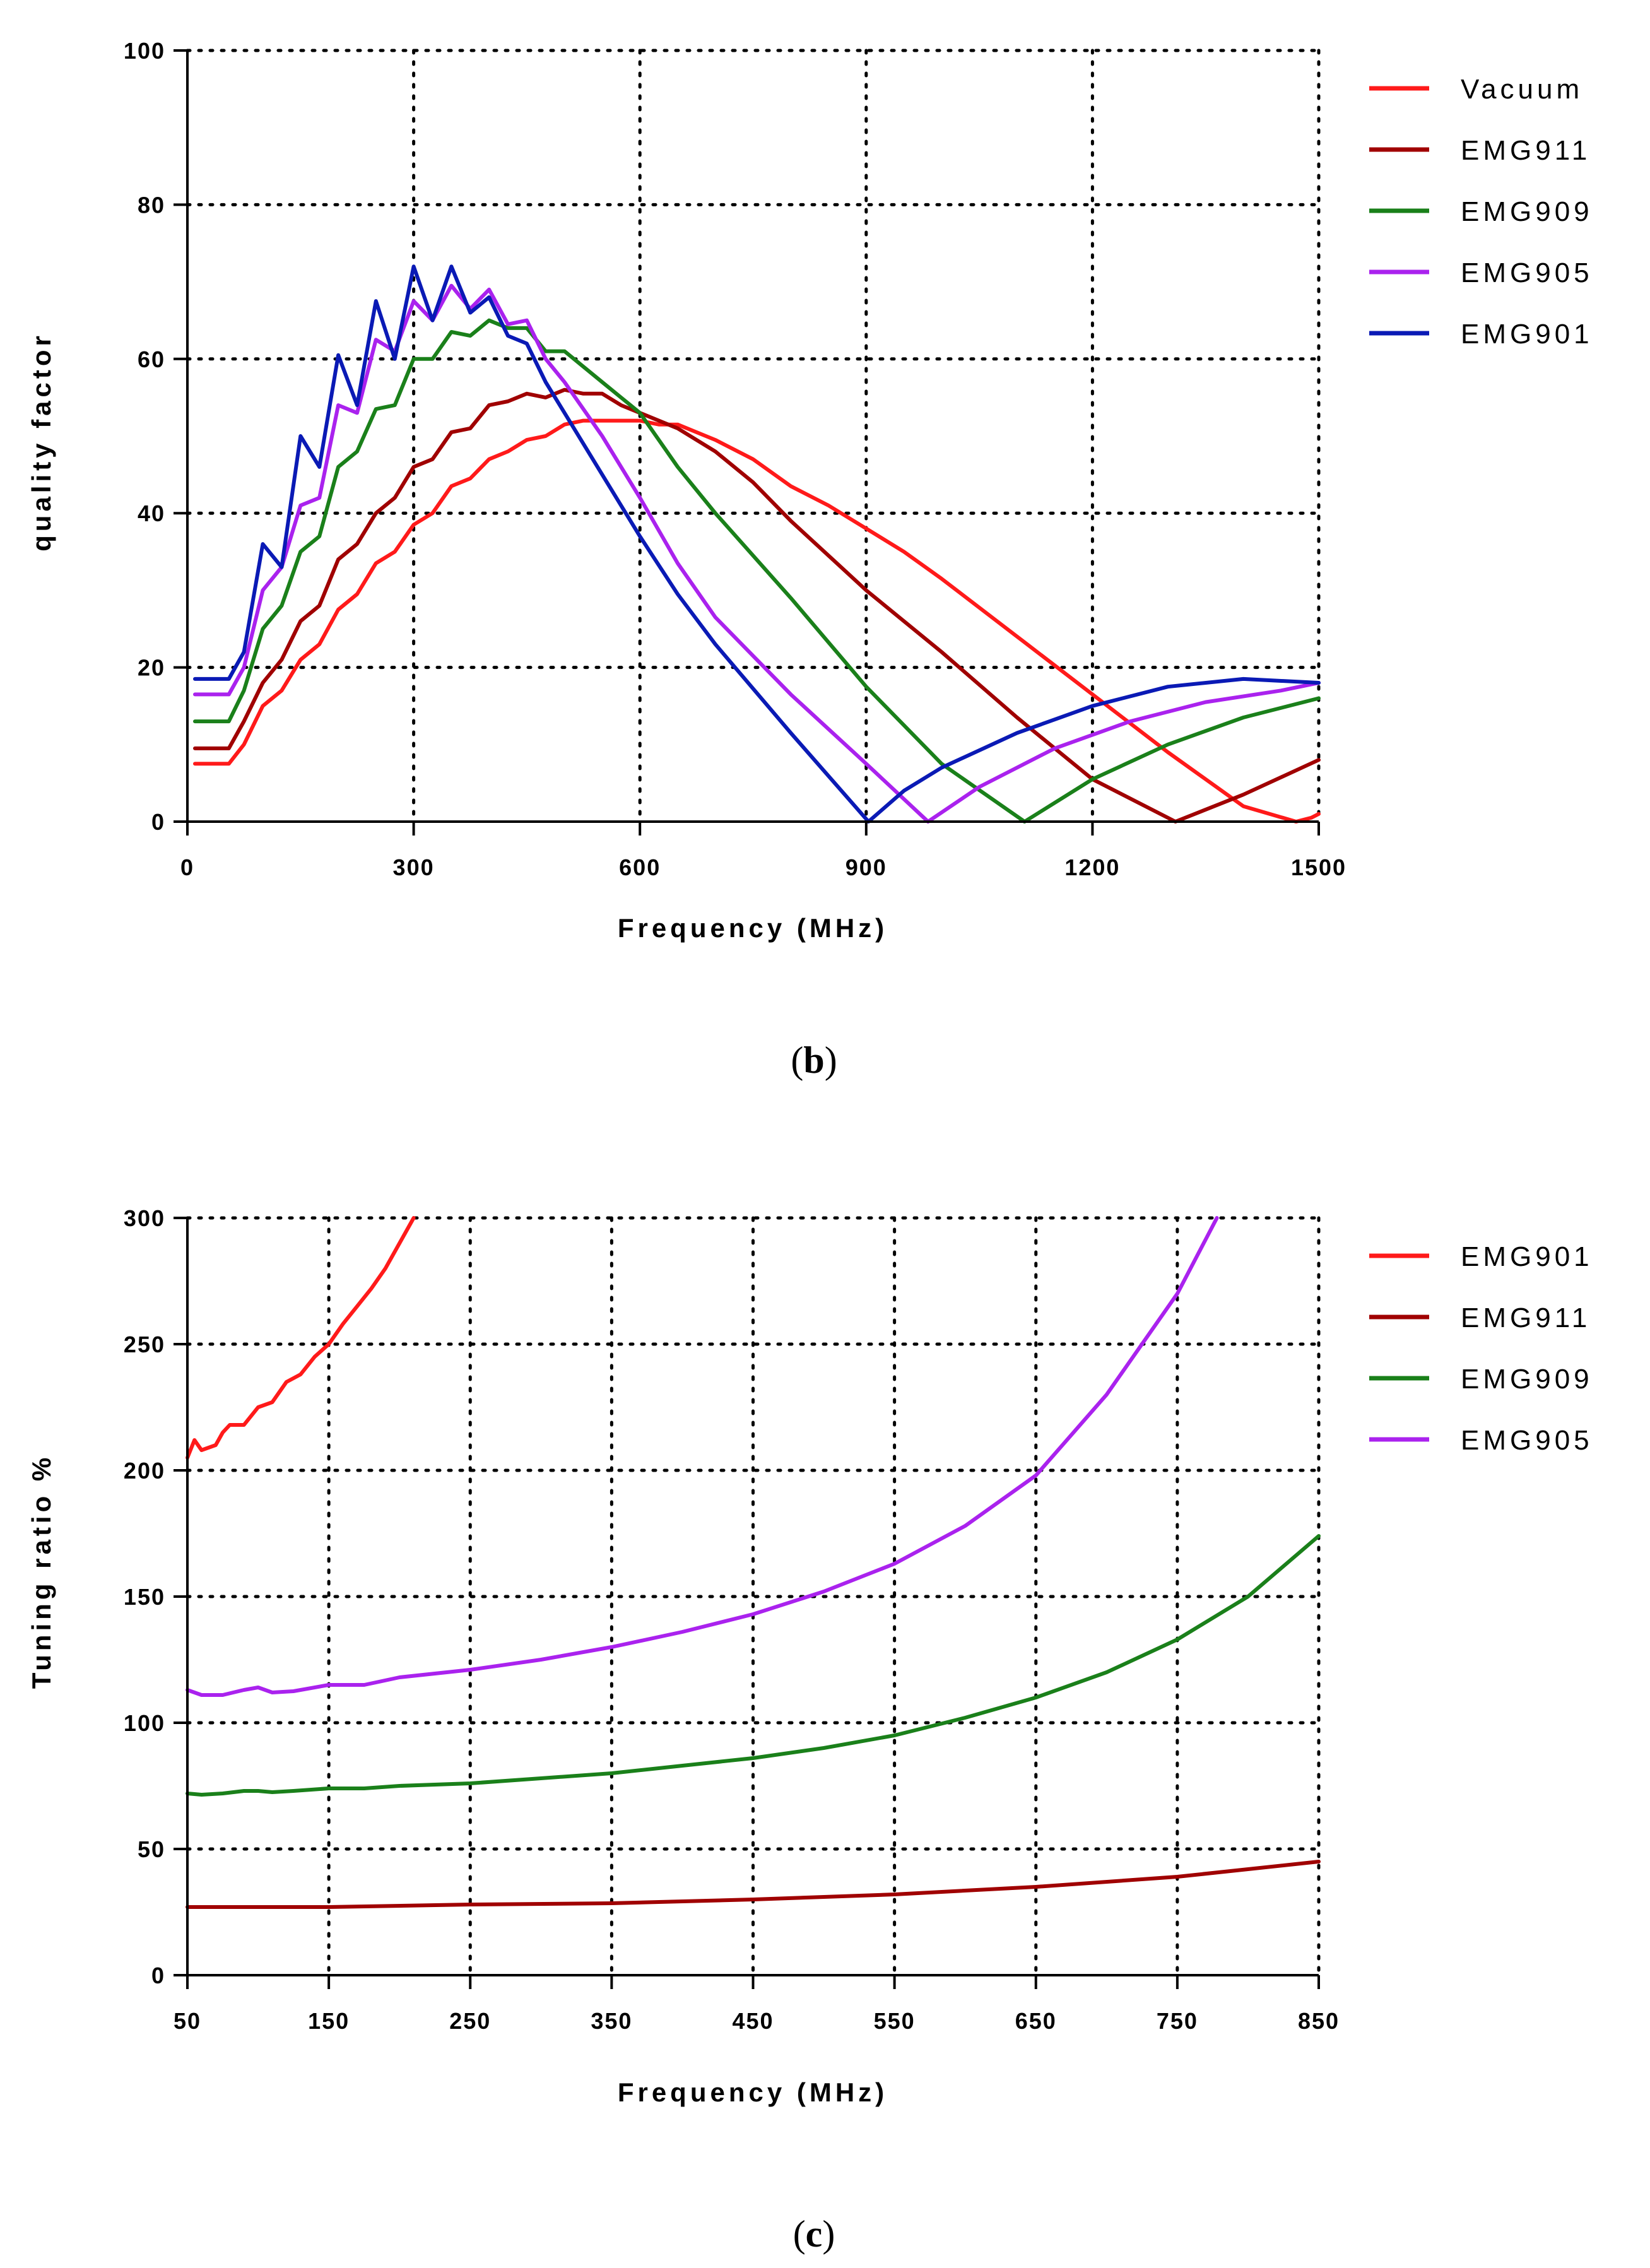 This screenshot has width=1650, height=2268. What do you see at coordinates (151, 513) in the screenshot?
I see `y-tick-label: 40` at bounding box center [151, 513].